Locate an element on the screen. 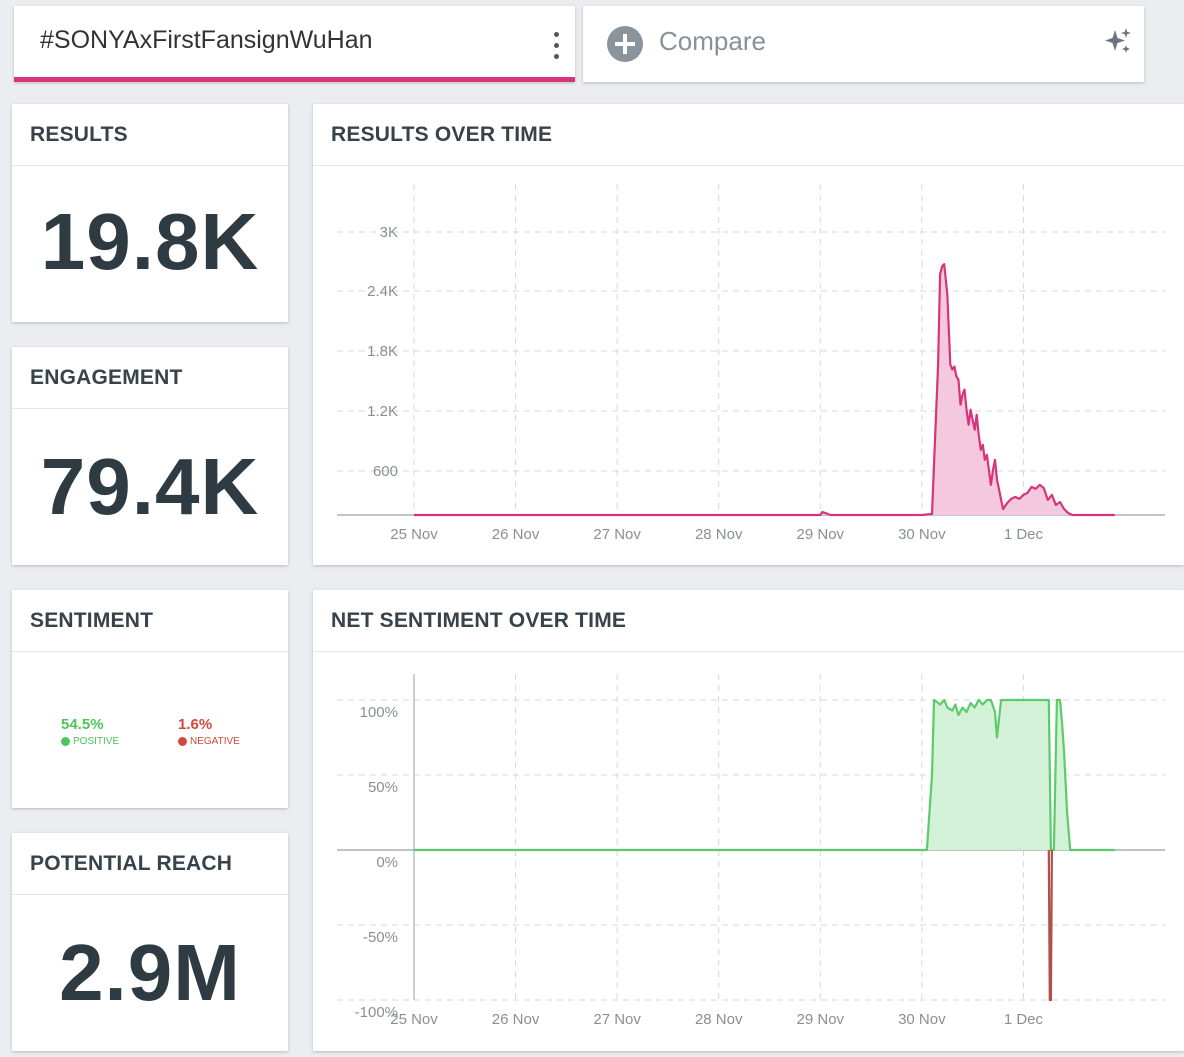 This screenshot has width=1184, height=1057. y-tick-label: 100% is located at coordinates (379, 712).